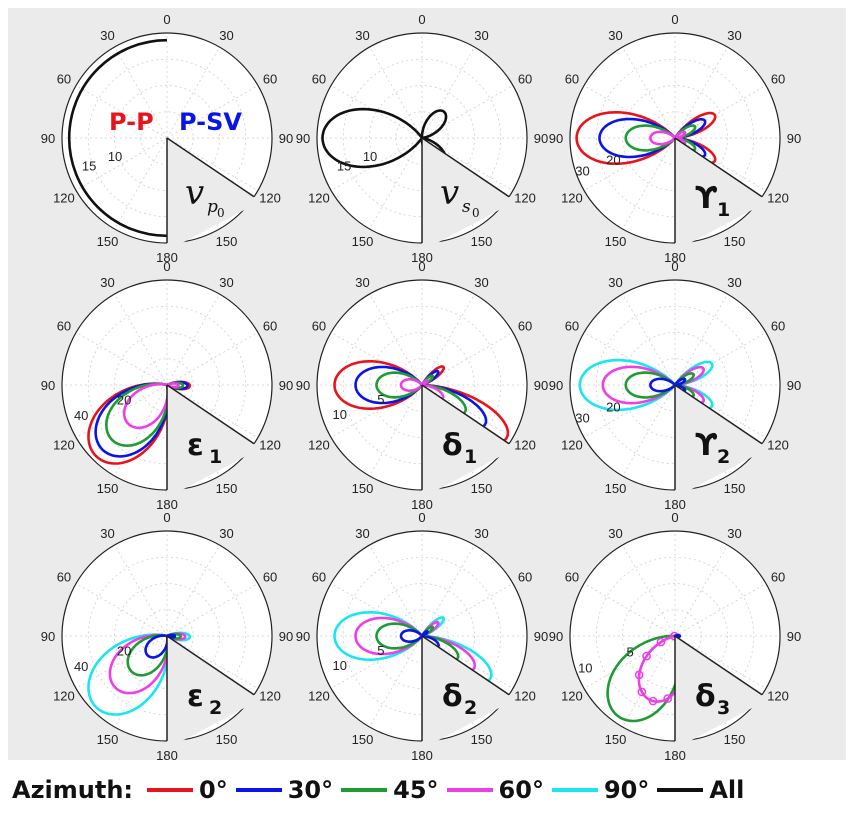 Image resolution: width=855 pixels, height=816 pixels. I want to click on panel-label: v, so click(194, 193).